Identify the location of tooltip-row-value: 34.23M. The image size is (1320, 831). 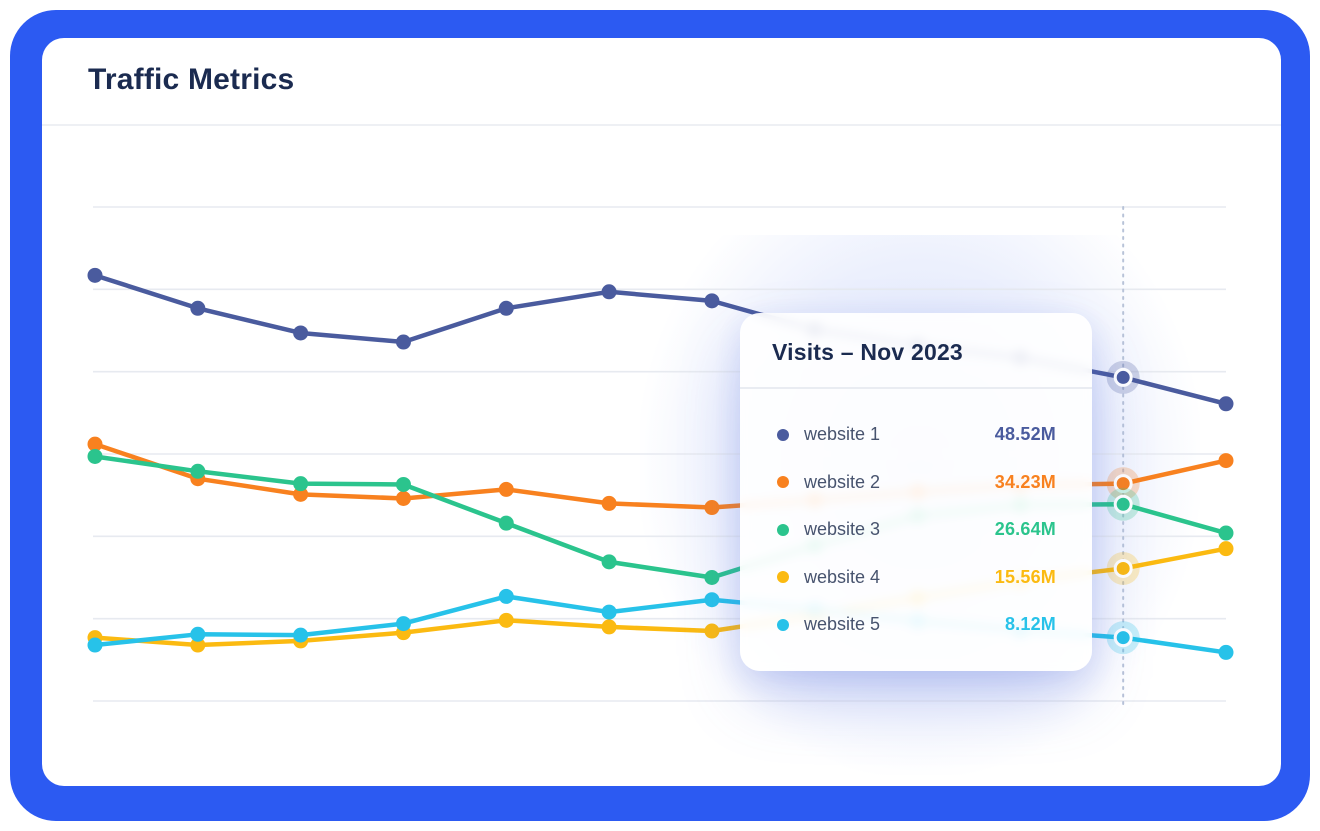
(1025, 481).